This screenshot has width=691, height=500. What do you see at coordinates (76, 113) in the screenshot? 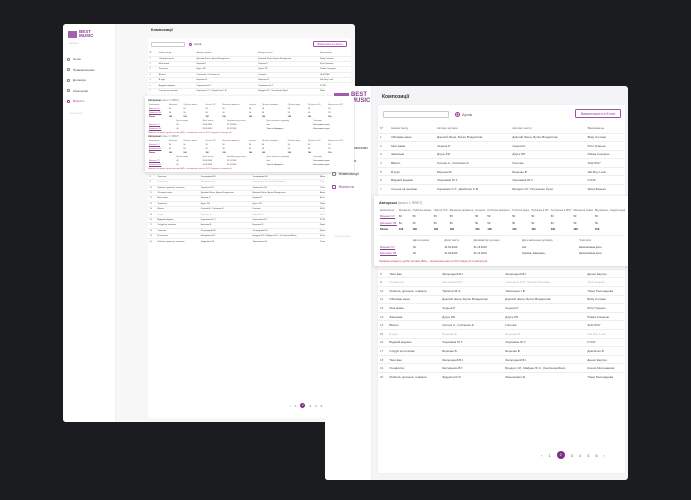
I see `sidebar-footer: •••••••••••••••` at bounding box center [76, 113].